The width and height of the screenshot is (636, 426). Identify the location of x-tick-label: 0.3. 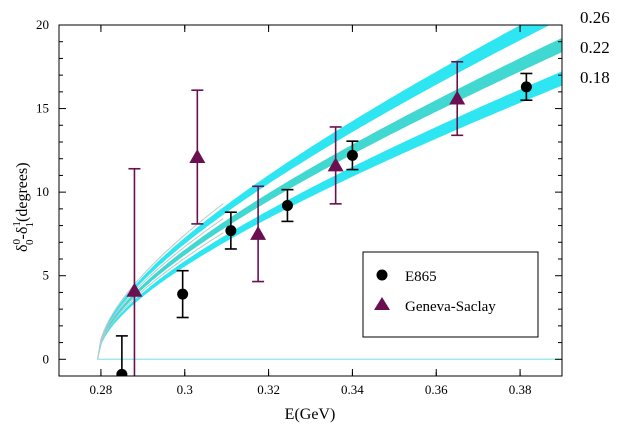
(185, 389).